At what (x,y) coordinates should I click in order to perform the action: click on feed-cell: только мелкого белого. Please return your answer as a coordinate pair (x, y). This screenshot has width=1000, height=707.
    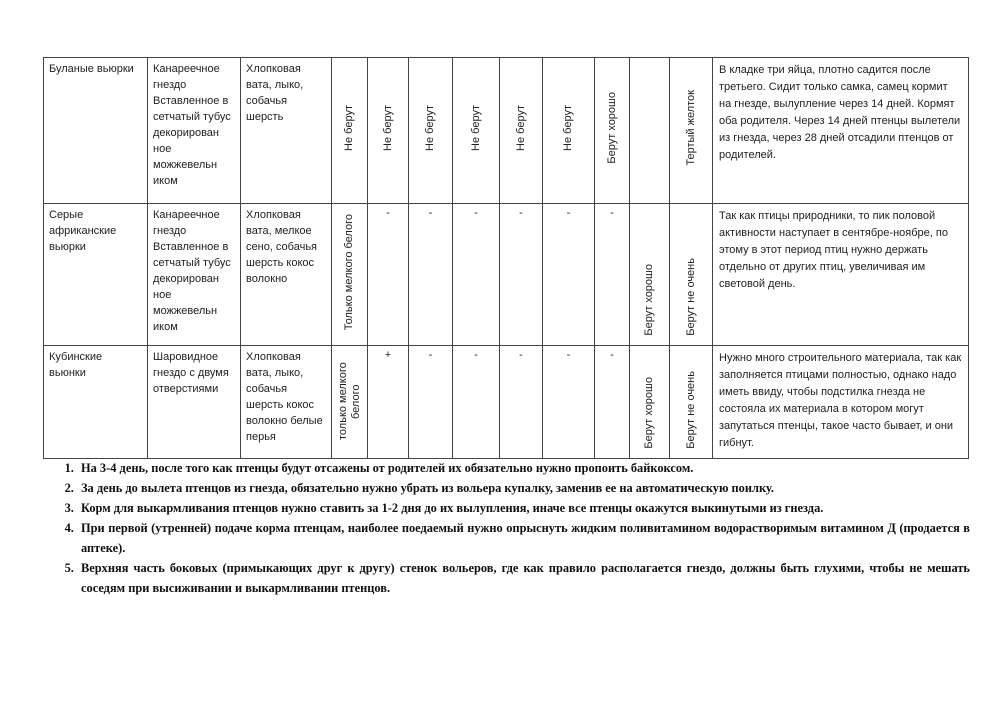
    Looking at the image, I should click on (349, 402).